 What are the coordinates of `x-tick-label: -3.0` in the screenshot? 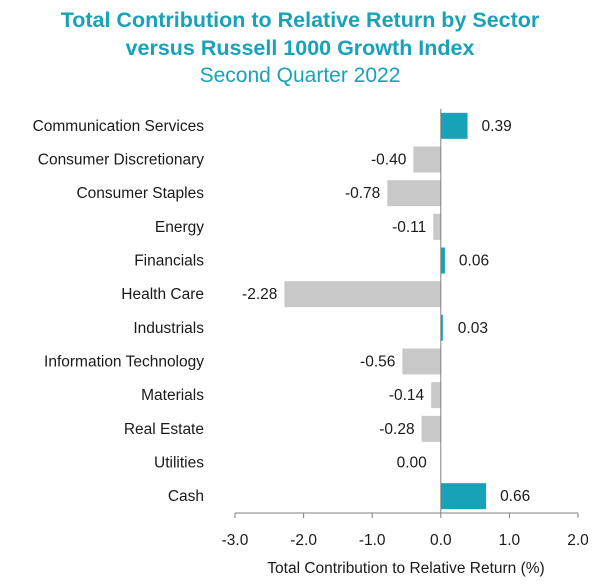 It's located at (235, 540).